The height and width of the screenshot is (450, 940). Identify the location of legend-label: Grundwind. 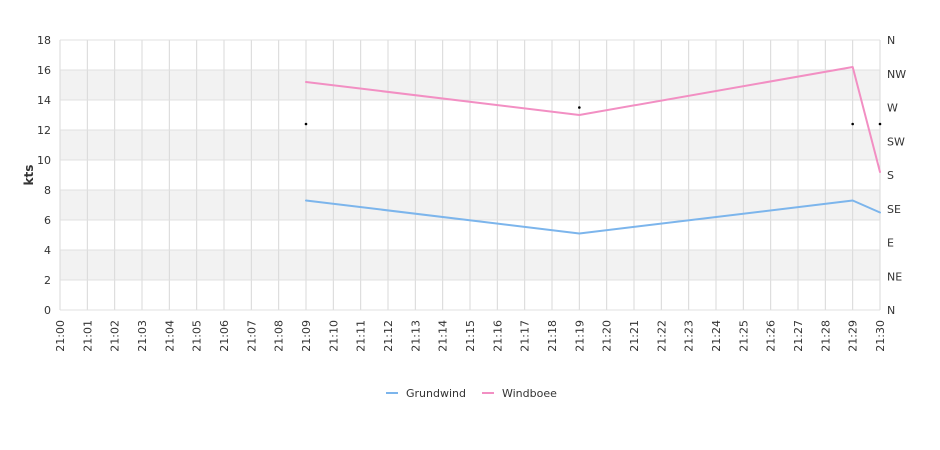
(436, 393).